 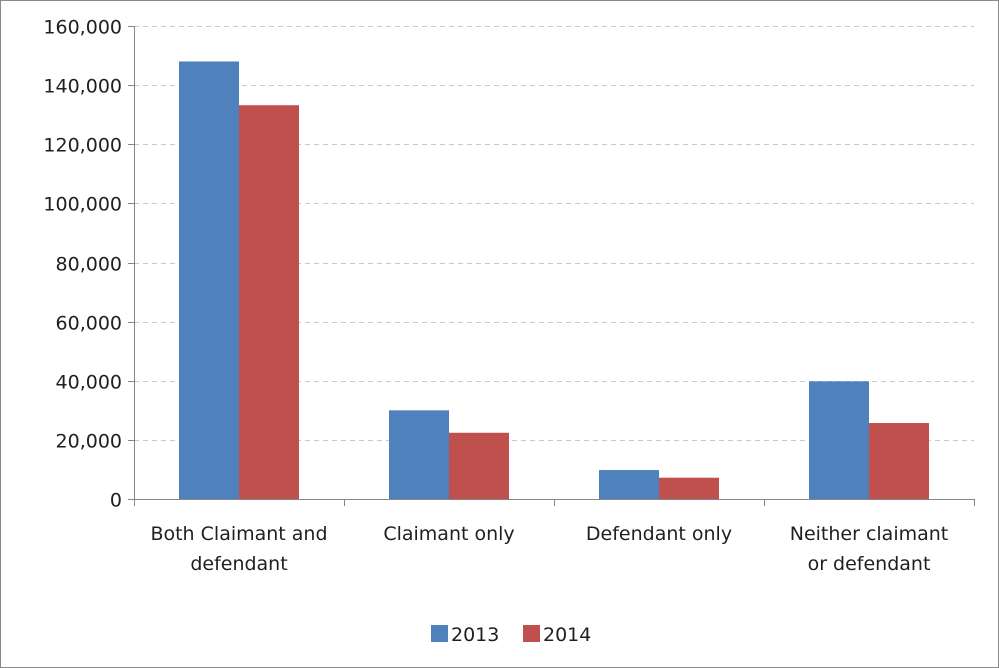 I want to click on y-tick-label: 60,000, so click(x=89, y=324).